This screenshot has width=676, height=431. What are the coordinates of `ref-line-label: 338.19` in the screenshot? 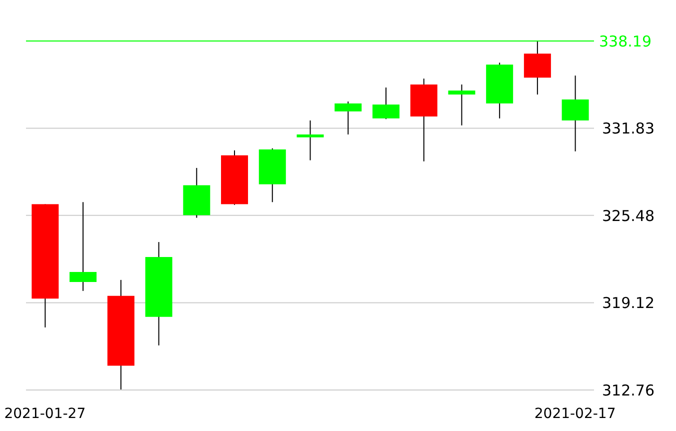 It's located at (625, 41).